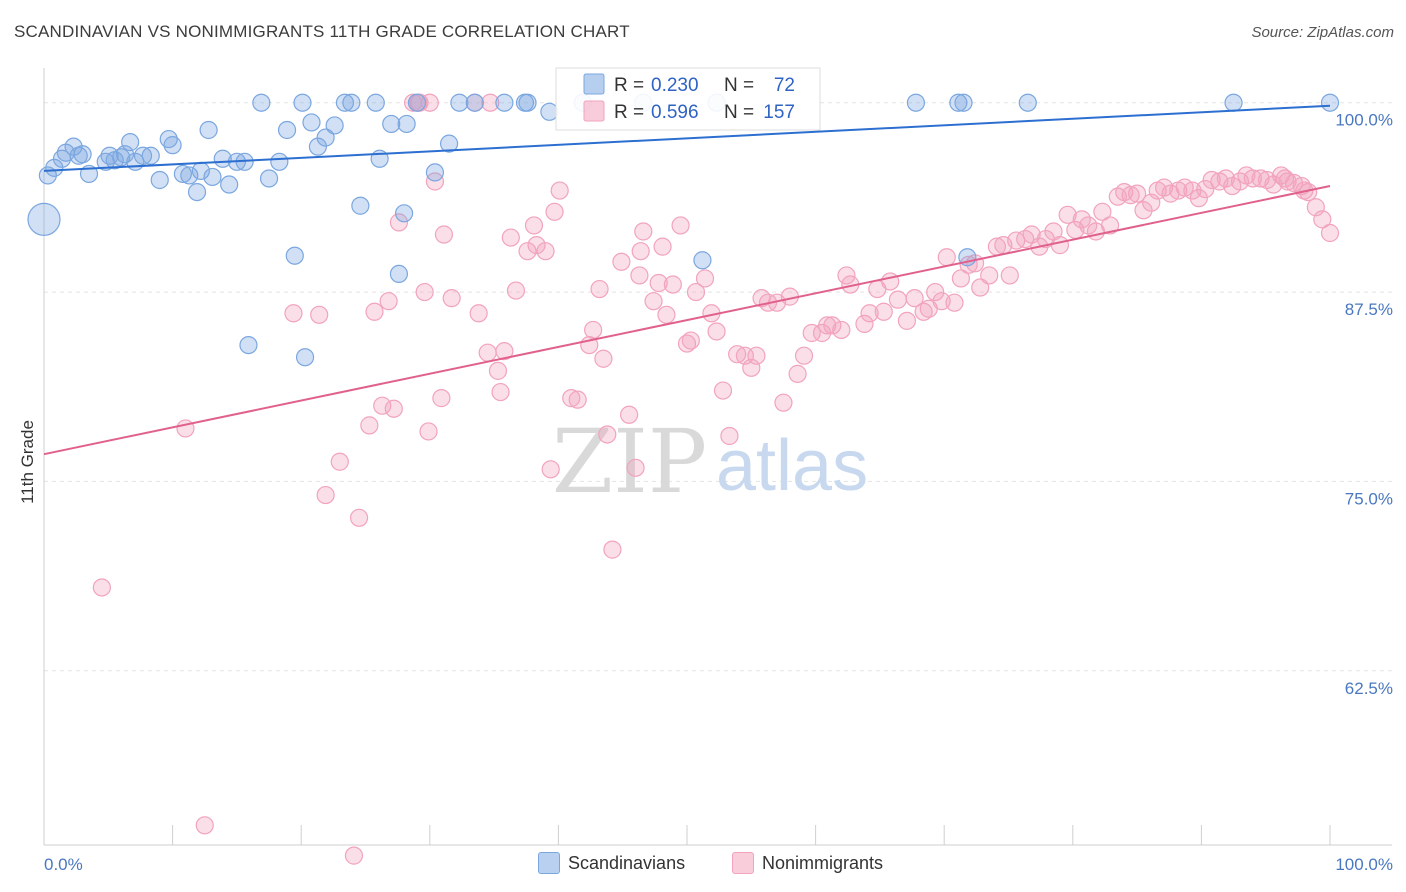 The width and height of the screenshot is (1406, 892). What do you see at coordinates (688, 99) in the screenshot?
I see `stats-legend: R = 0.230 N = 72 R = 0.596 N = 157` at bounding box center [688, 99].